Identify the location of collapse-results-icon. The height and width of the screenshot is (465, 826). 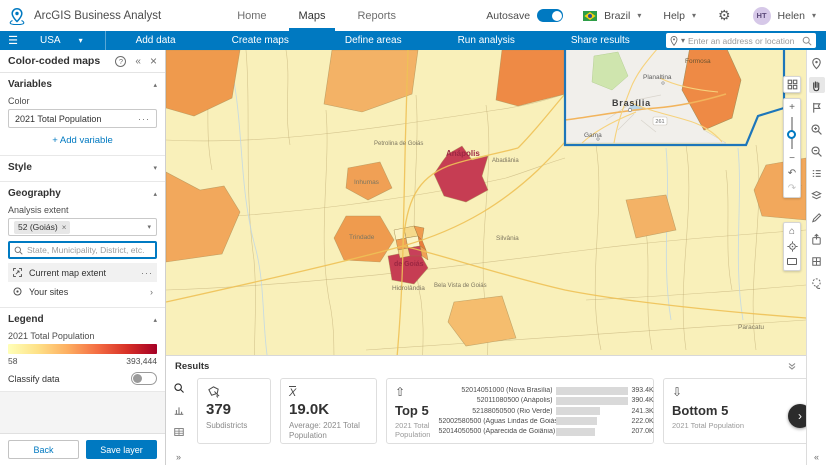
(792, 366).